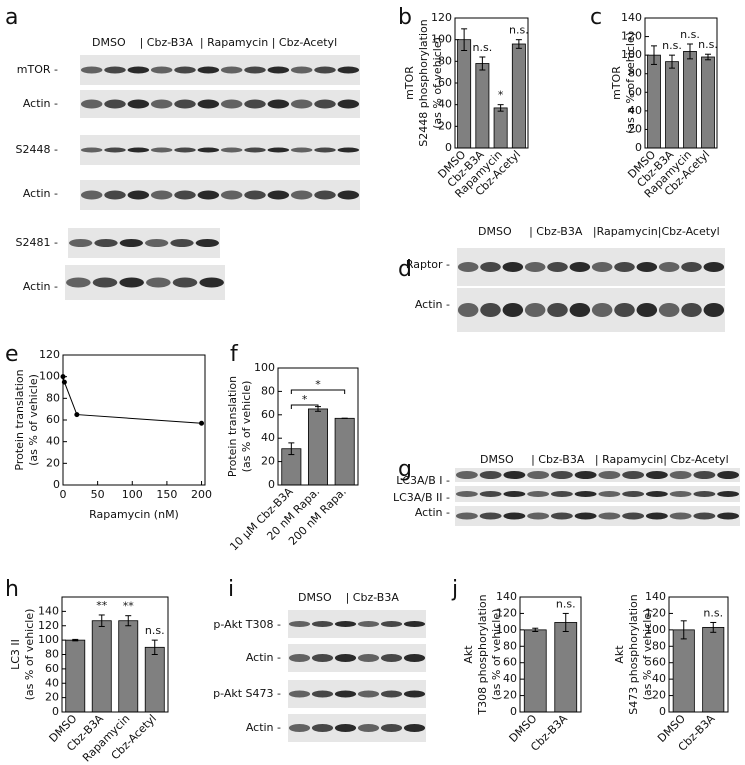 The height and width of the screenshot is (765, 745). Describe the element at coordinates (77, 415) in the screenshot. I see `data-point` at that location.